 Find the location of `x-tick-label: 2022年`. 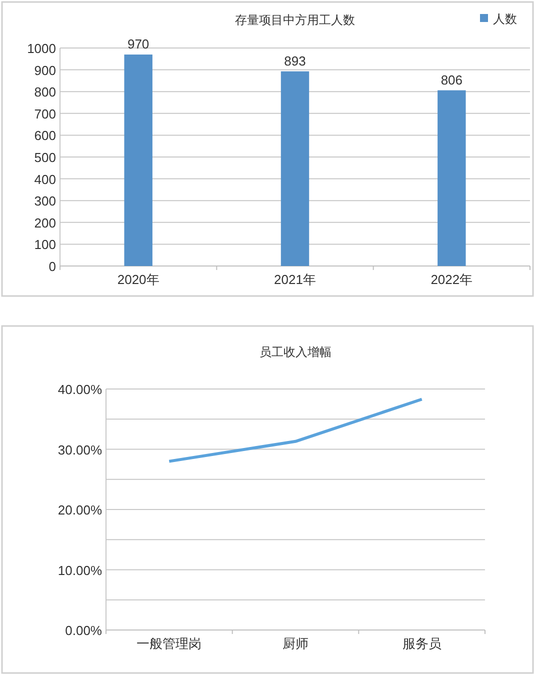

x-tick-label: 2022年 is located at coordinates (451, 279).